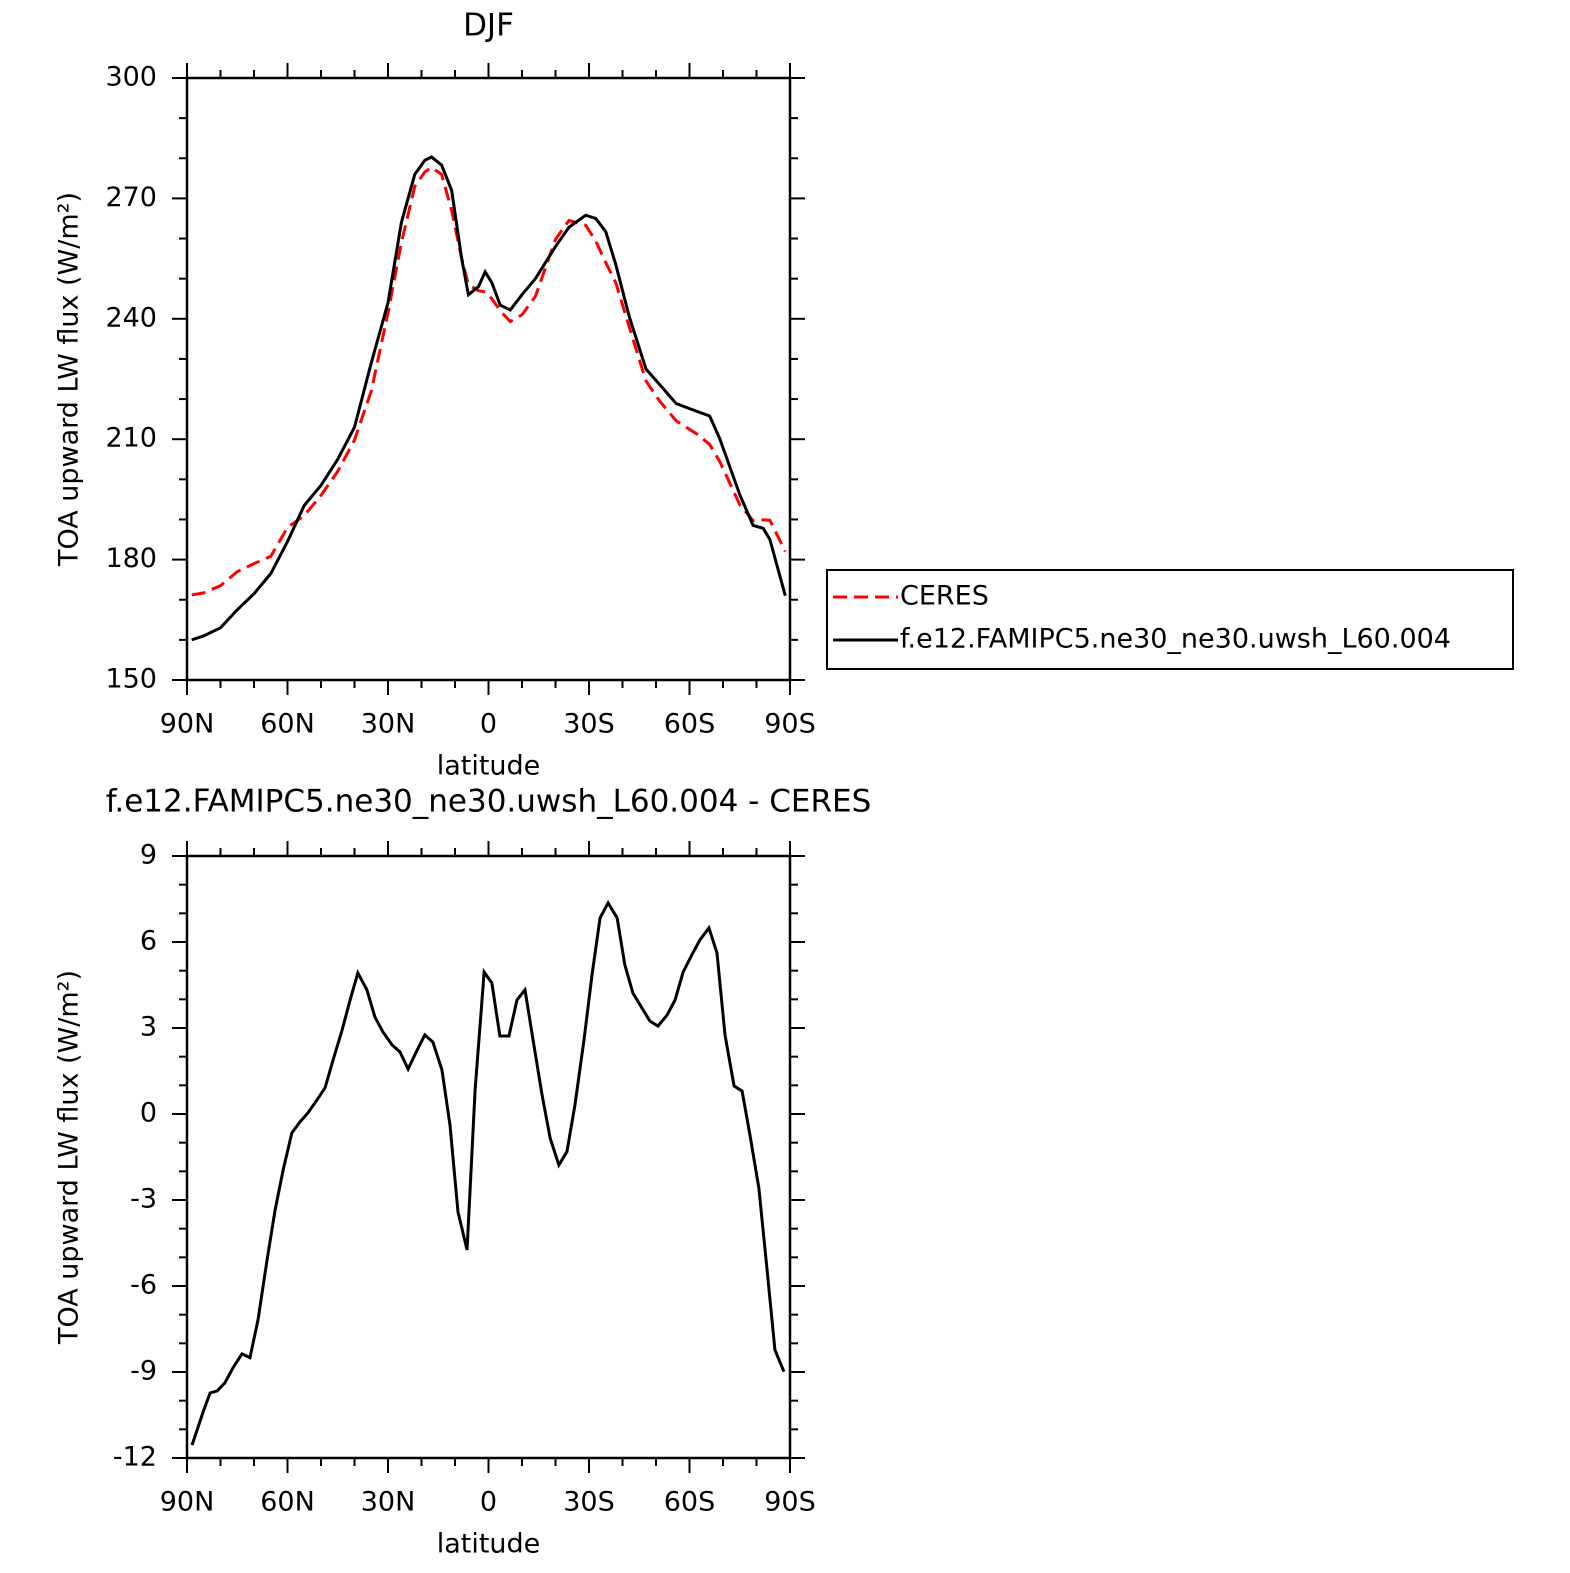 This screenshot has width=1570, height=1573. I want to click on legend-label: f.e12.FAMIPC5.ne30_ne30.uwsh_L60.004, so click(1175, 639).